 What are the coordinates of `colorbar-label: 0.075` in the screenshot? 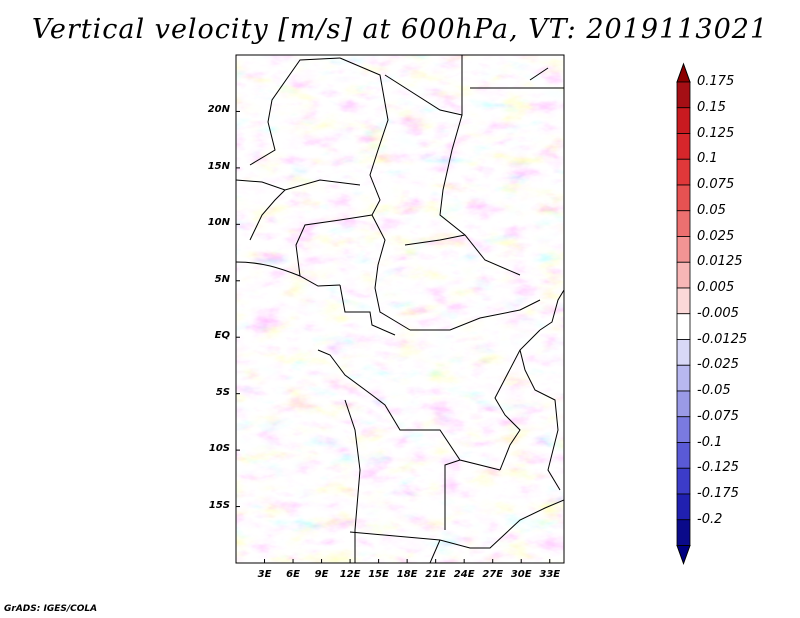 It's located at (716, 184).